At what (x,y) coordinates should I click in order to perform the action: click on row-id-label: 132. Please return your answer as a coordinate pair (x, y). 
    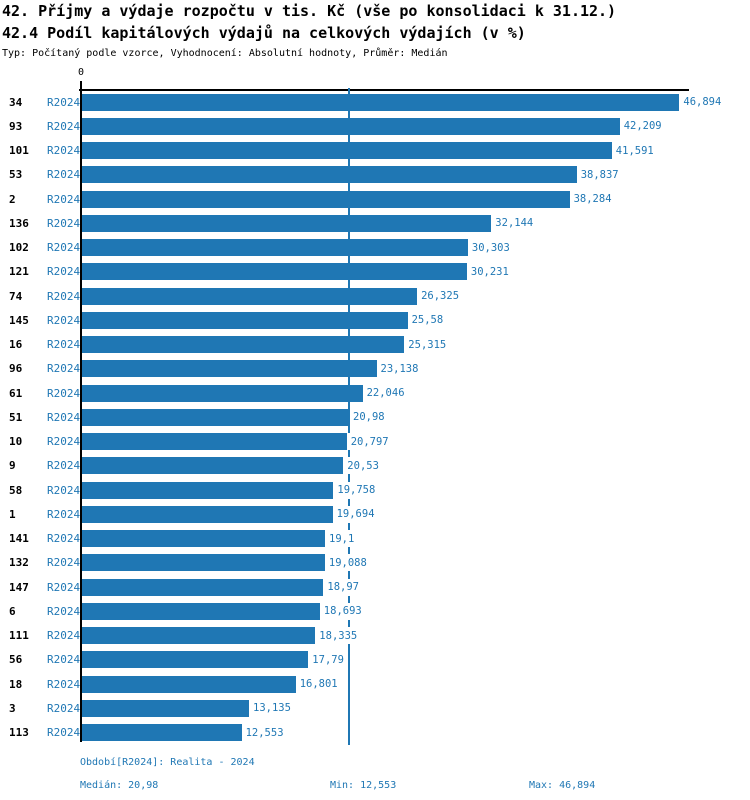
    Looking at the image, I should click on (19, 563).